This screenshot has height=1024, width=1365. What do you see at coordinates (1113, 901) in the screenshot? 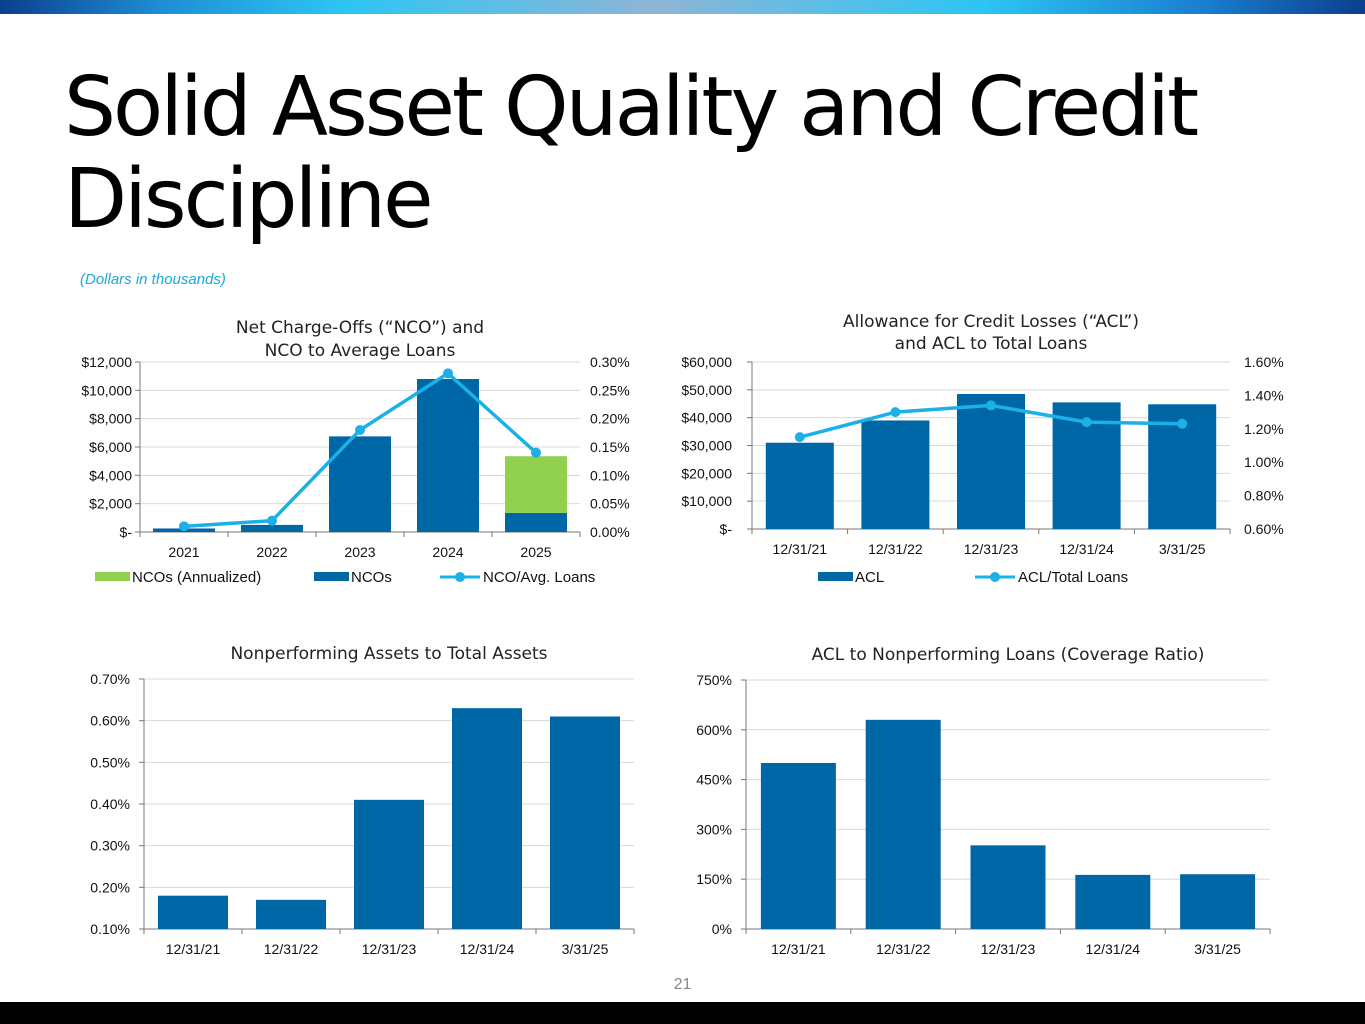
I see `bar-12/31/24` at bounding box center [1113, 901].